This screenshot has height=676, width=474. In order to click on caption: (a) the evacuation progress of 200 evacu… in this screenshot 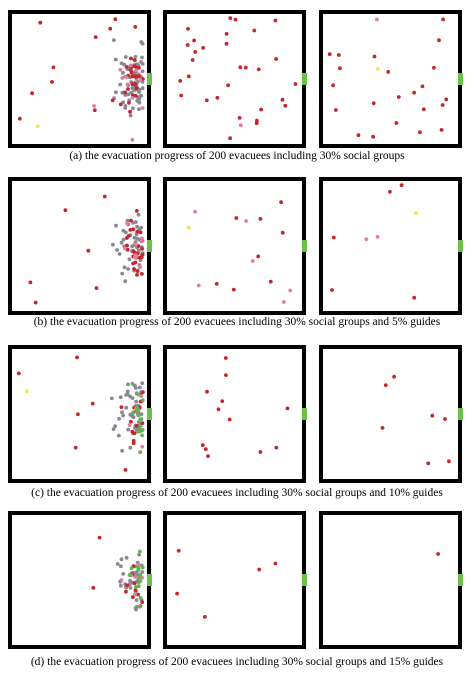, I will do `click(237, 156)`.